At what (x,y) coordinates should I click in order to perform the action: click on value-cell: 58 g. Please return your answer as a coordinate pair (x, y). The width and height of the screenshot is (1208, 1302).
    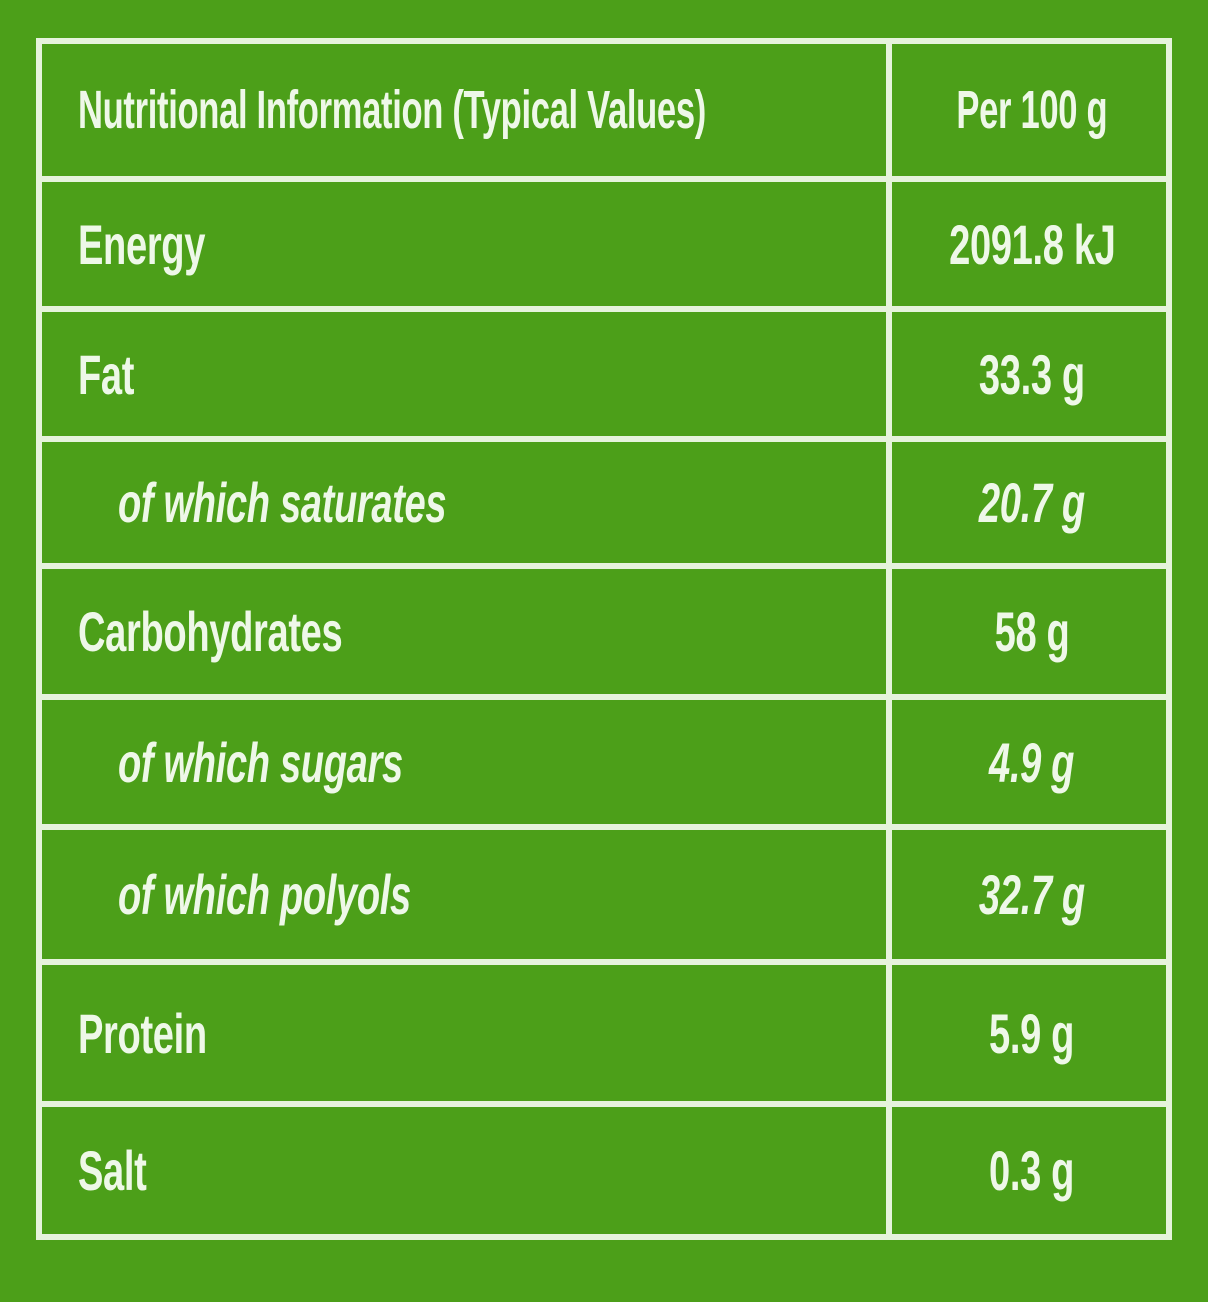
    Looking at the image, I should click on (1032, 631).